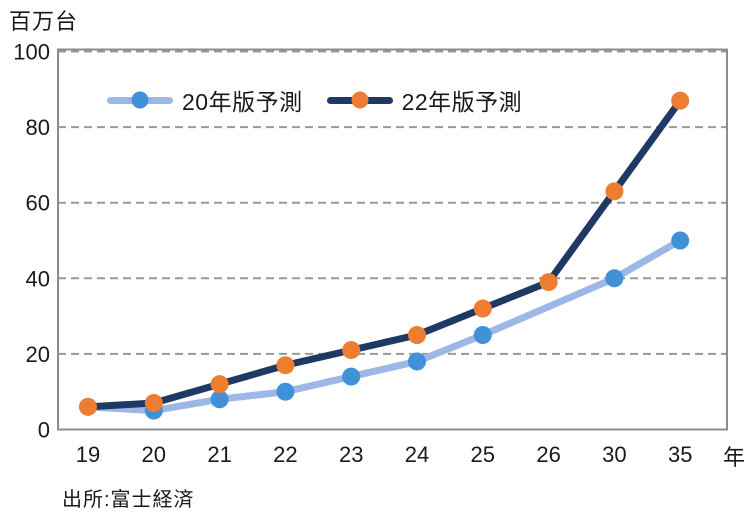  What do you see at coordinates (314, 100) in the screenshot?
I see `legend: 20年版予測 22年版予測` at bounding box center [314, 100].